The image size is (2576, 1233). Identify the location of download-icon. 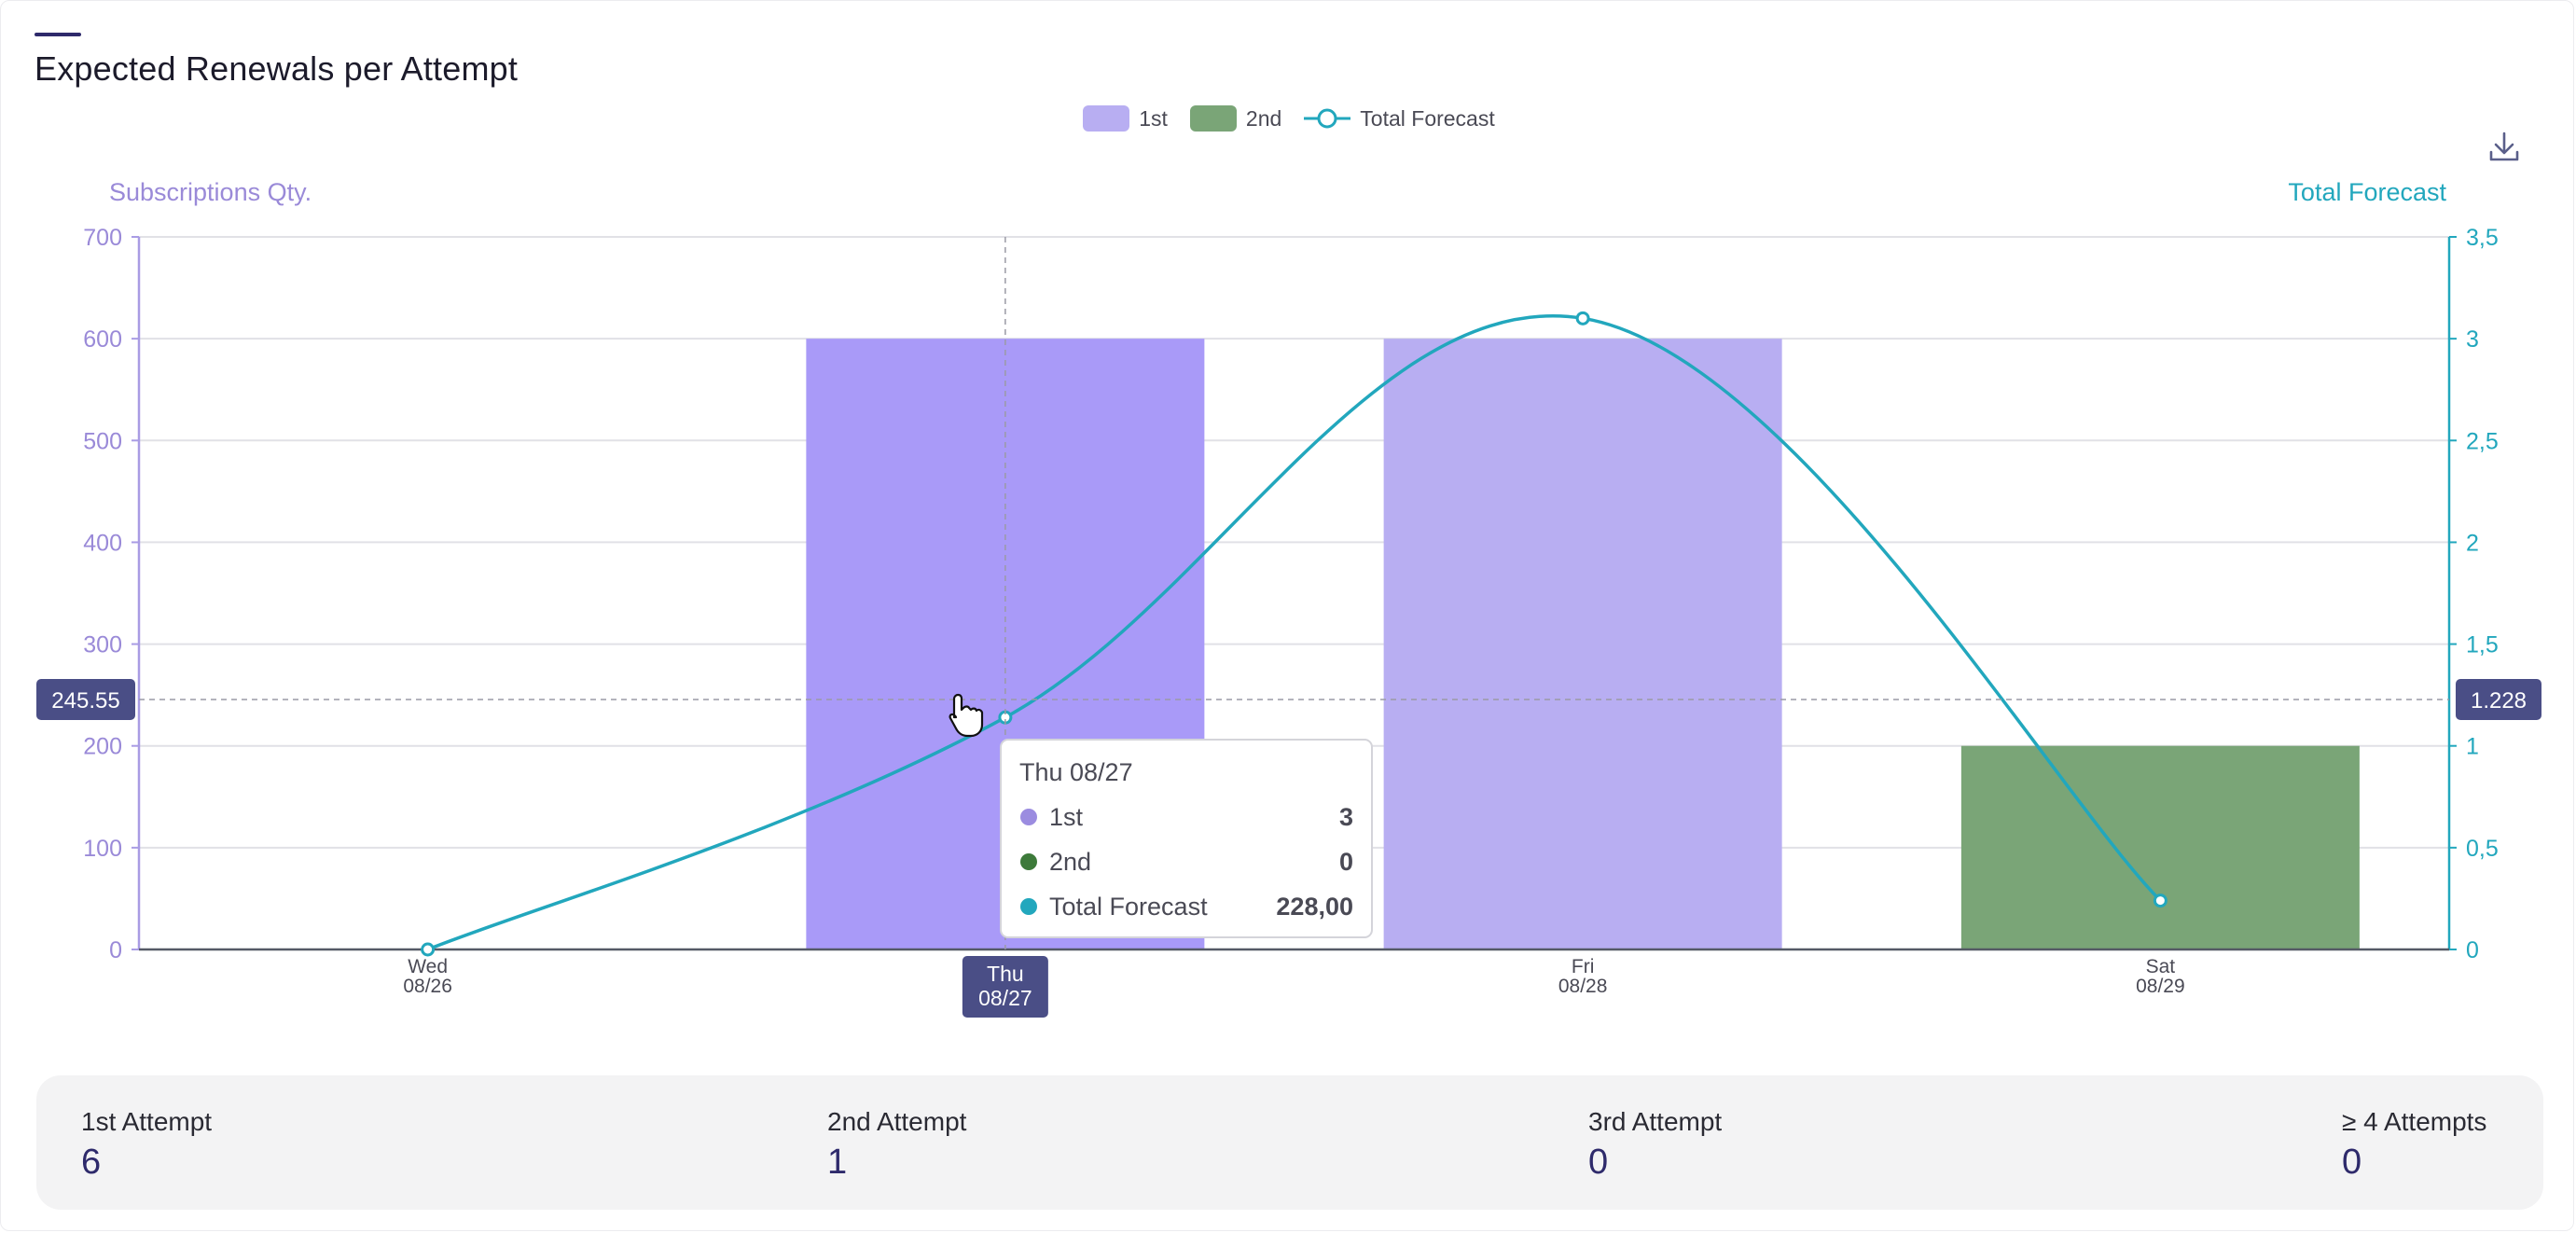
(2504, 146).